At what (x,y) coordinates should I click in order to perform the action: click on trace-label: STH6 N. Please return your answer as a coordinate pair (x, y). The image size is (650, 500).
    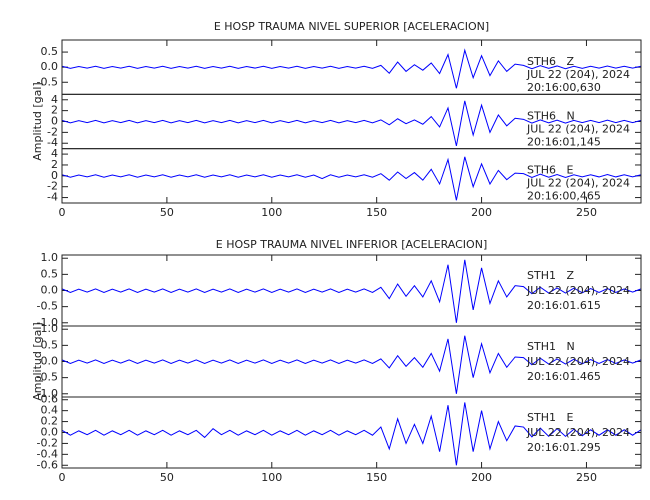
    Looking at the image, I should click on (551, 115).